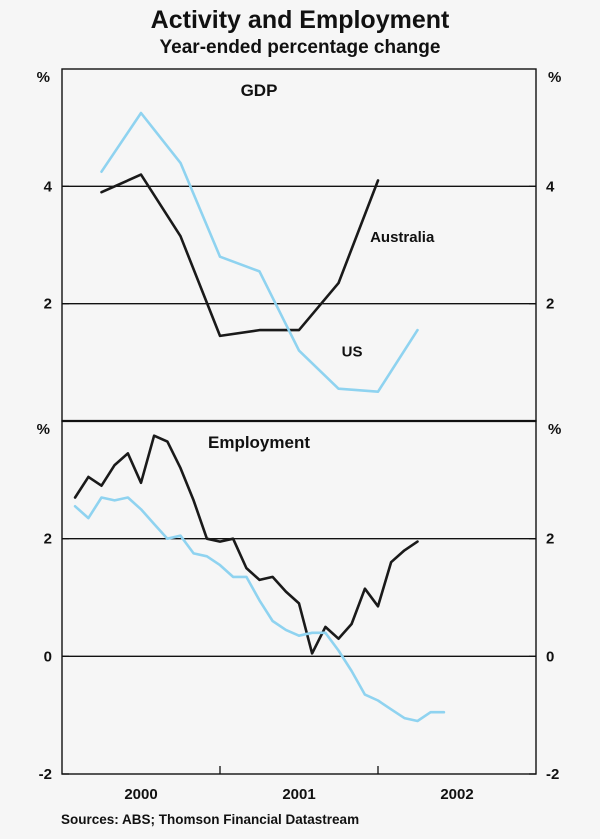  What do you see at coordinates (48, 186) in the screenshot?
I see `gdp-ytick-label-left: 4` at bounding box center [48, 186].